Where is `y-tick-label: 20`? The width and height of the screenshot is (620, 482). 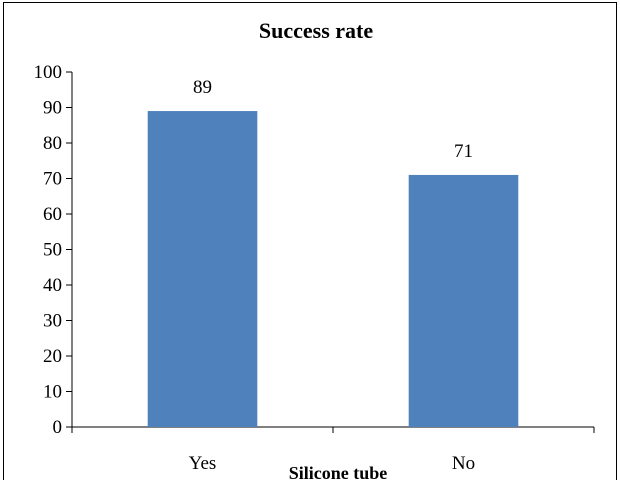
y-tick-label: 20 is located at coordinates (52, 356).